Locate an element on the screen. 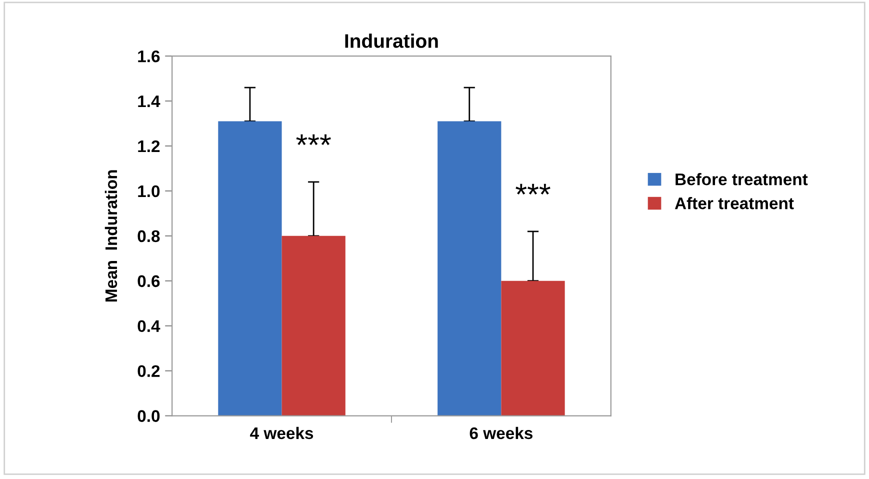 Image resolution: width=869 pixels, height=479 pixels. y-tick-label: 0.4 is located at coordinates (149, 326).